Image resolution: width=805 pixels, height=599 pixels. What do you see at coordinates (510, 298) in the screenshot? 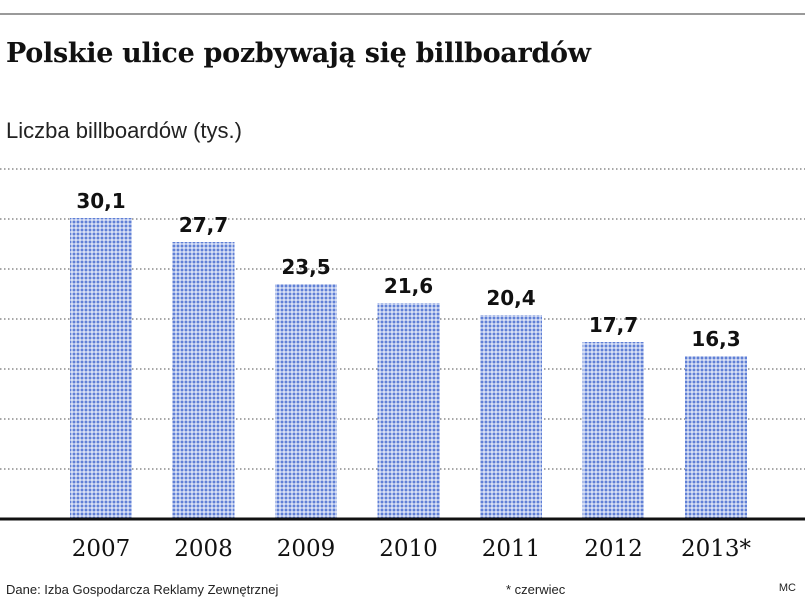
I see `value-label: 20,4` at bounding box center [510, 298].